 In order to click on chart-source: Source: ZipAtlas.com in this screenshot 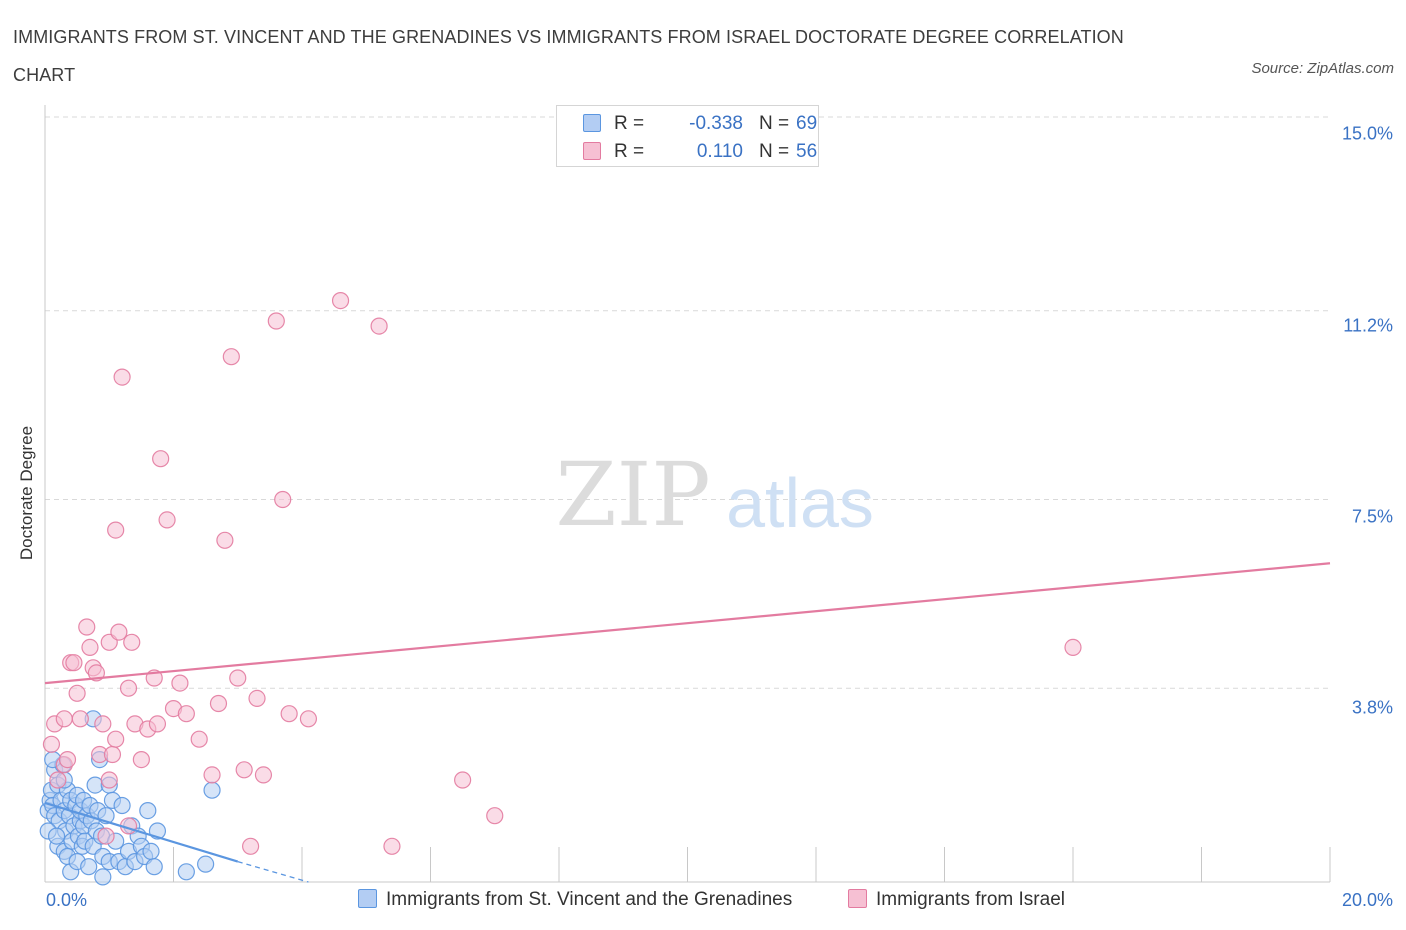, I will do `click(1322, 68)`.